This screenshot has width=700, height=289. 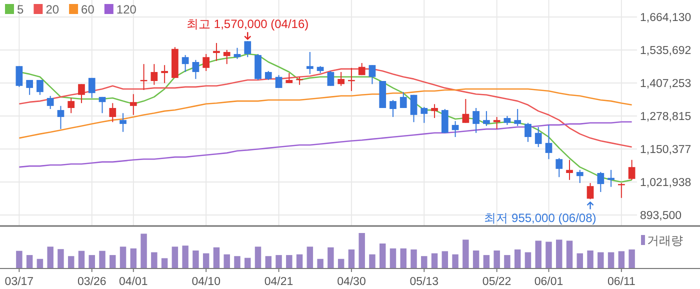 I want to click on y-tick-label: 1,150,377, so click(x=666, y=150).